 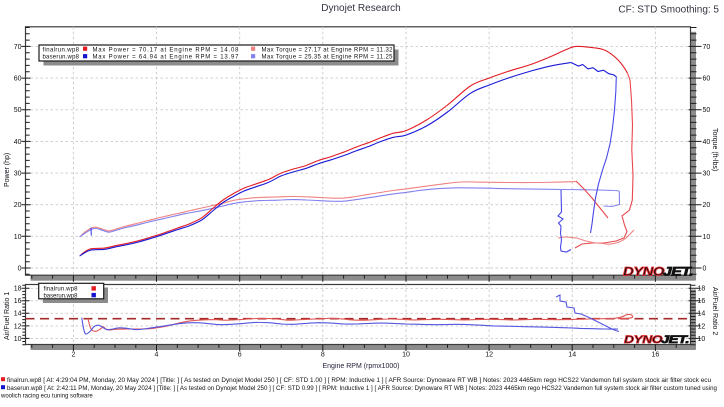 What do you see at coordinates (166, 58) in the screenshot?
I see `svg-text:Max Power = 64.94 at Engine RP: Max Power = 64.94 at Engine RPM = 13.97` at bounding box center [166, 58].